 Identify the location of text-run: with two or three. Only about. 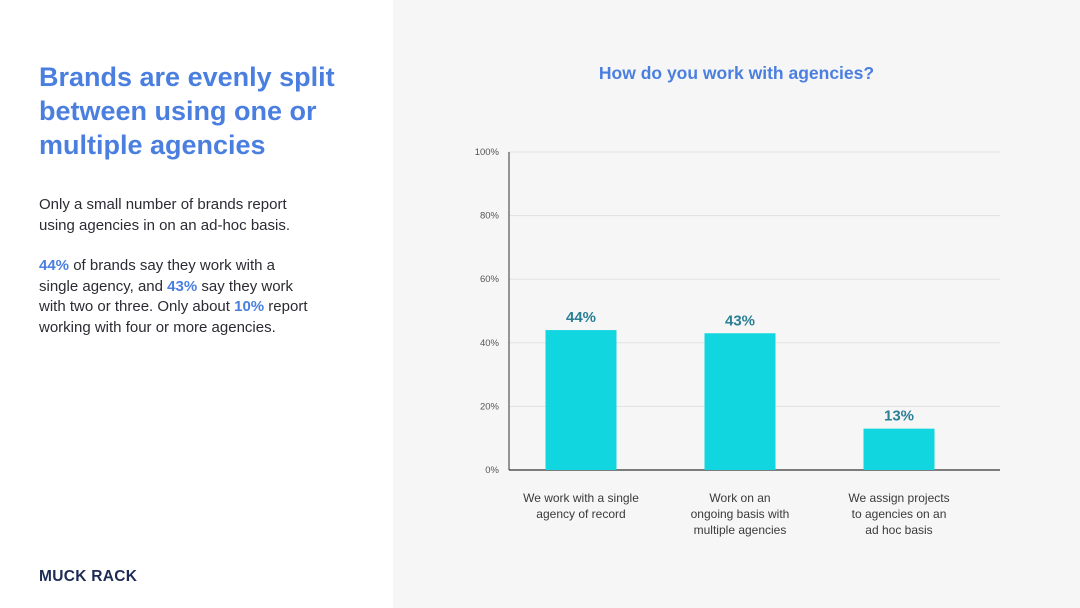
(137, 306).